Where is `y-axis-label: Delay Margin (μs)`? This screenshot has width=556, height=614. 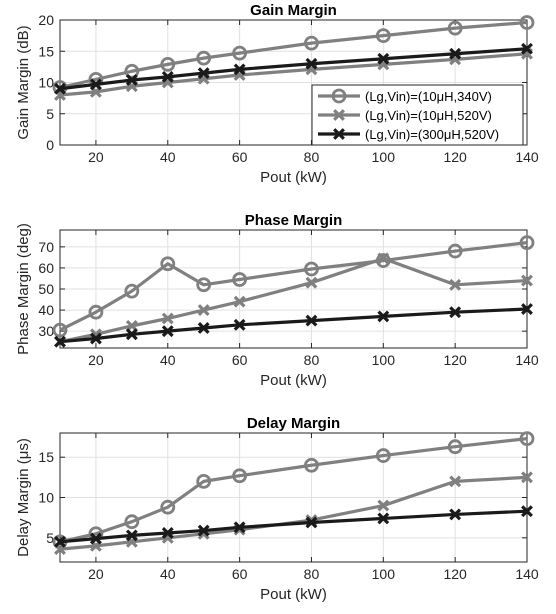
y-axis-label: Delay Margin (μs) is located at coordinates (23, 497).